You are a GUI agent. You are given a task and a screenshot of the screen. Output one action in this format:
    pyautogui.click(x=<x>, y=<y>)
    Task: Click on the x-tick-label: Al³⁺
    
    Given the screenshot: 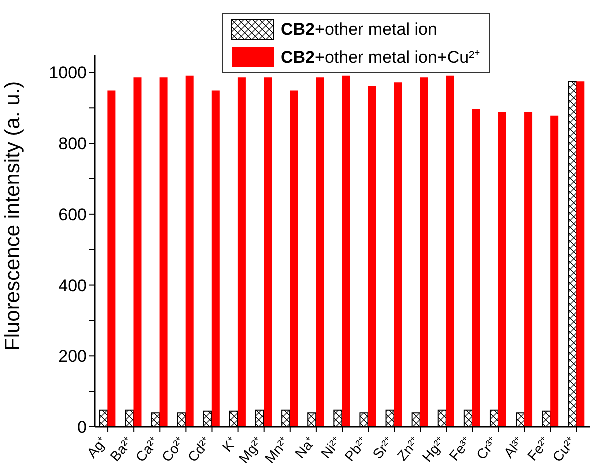 What is the action you would take?
    pyautogui.click(x=514, y=447)
    